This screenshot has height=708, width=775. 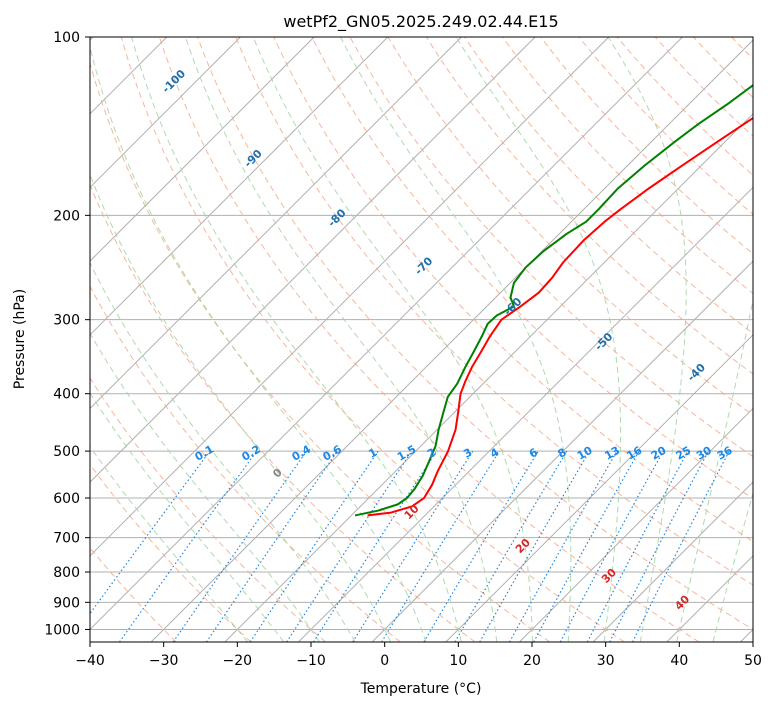 I want to click on x-tick-label: 50, so click(x=753, y=661).